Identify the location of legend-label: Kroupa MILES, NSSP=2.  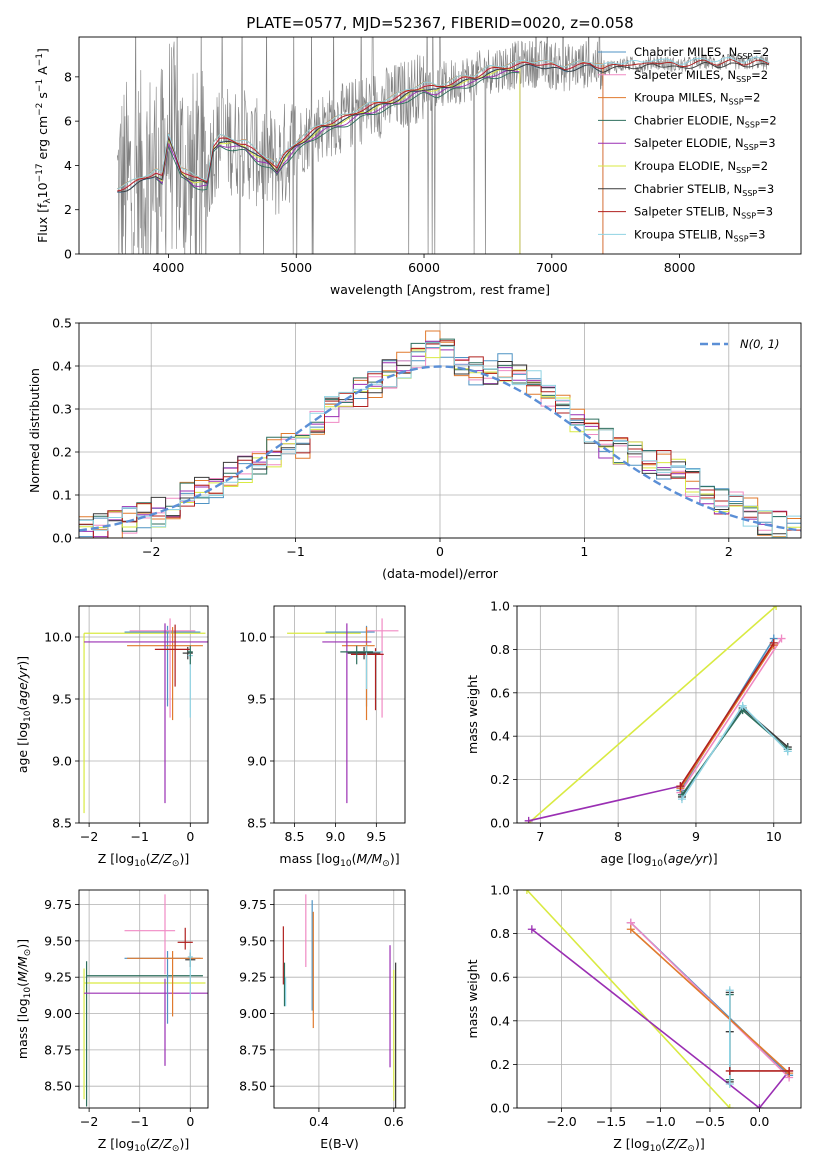
(697, 99).